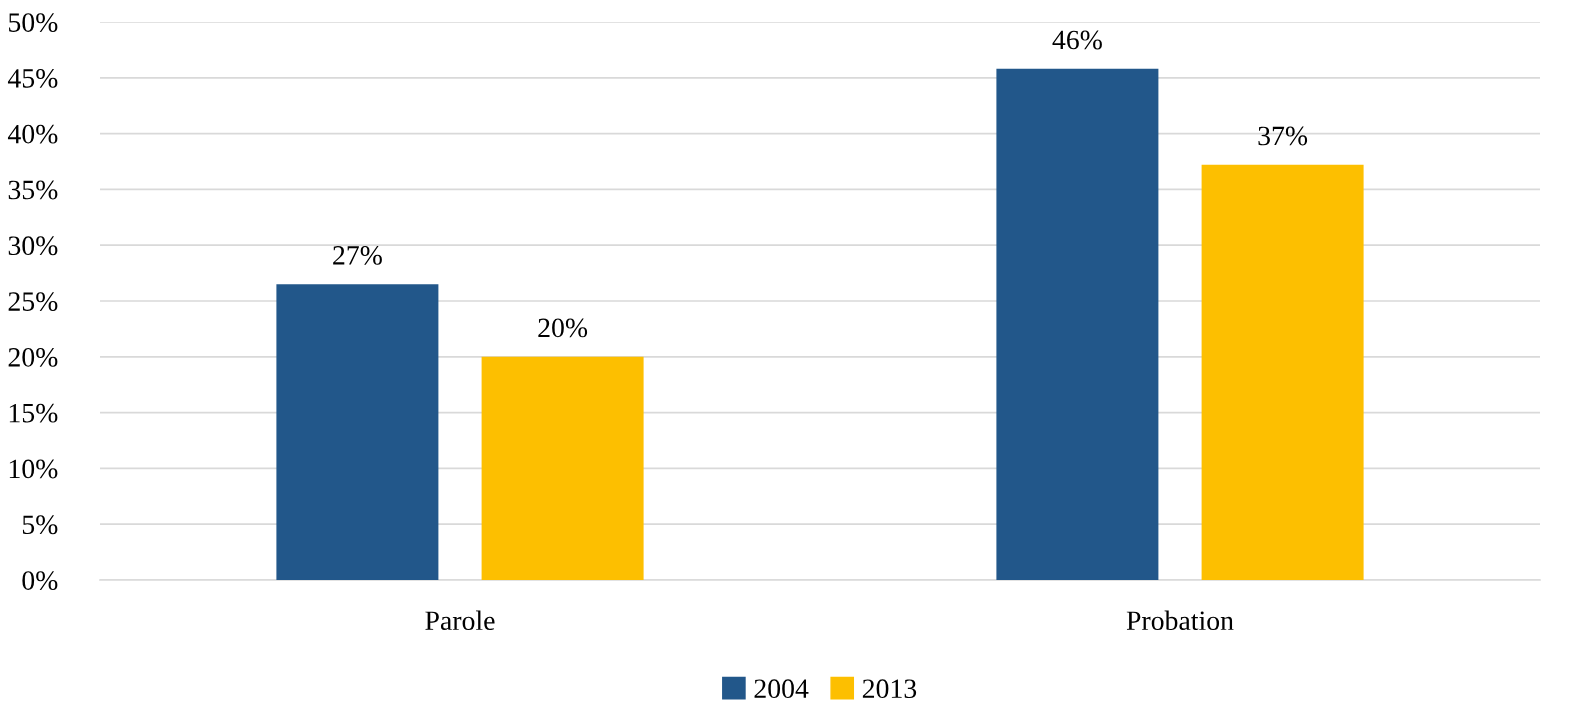  I want to click on y-tick-label: 15%, so click(33, 413).